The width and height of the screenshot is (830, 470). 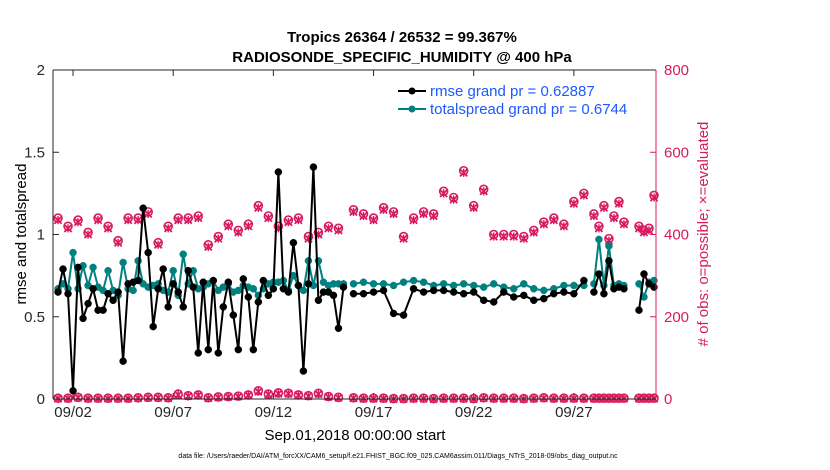 What do you see at coordinates (274, 412) in the screenshot?
I see `x-tick-label: 09/12` at bounding box center [274, 412].